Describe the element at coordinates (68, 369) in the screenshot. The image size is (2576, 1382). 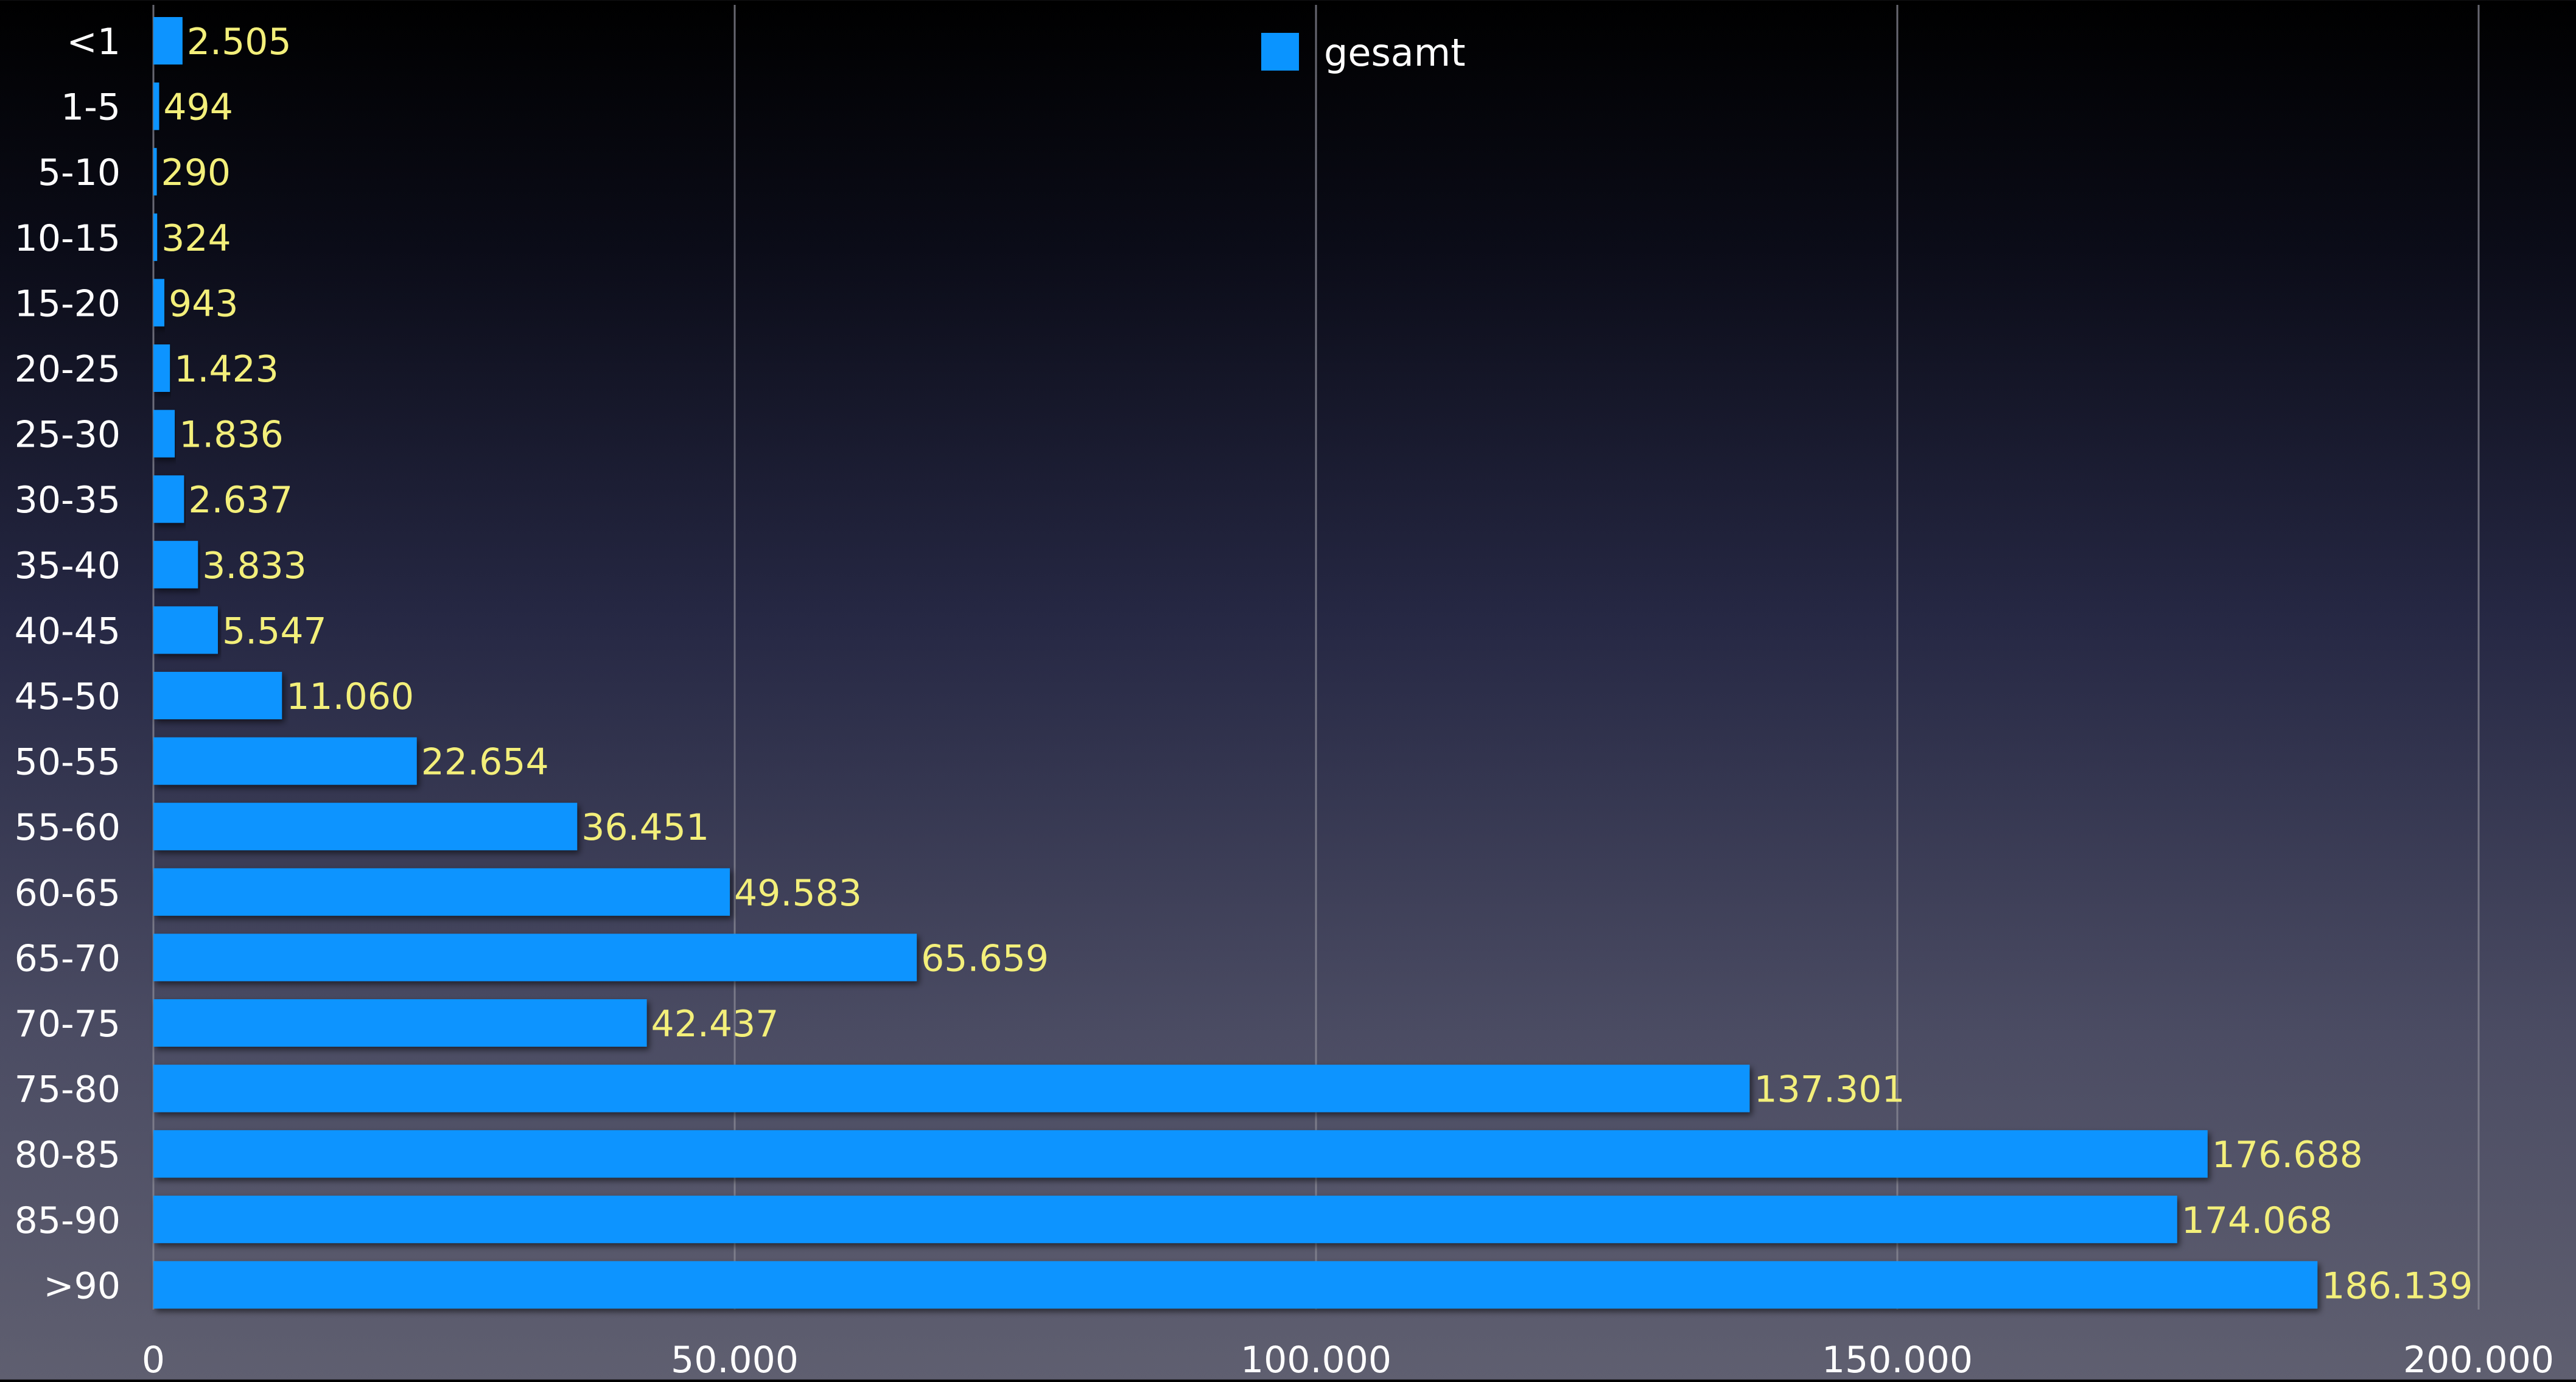
I see `y-category-label: 20-25` at that location.